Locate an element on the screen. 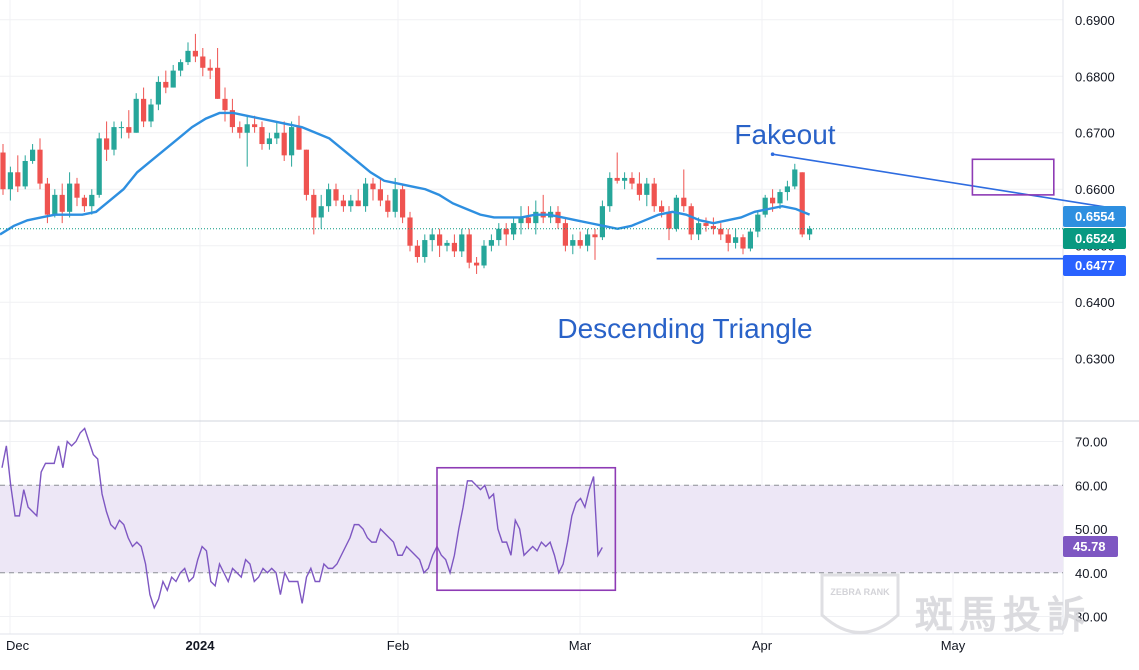 This screenshot has width=1139, height=670. zebra-shield-icon is located at coordinates (860, 603).